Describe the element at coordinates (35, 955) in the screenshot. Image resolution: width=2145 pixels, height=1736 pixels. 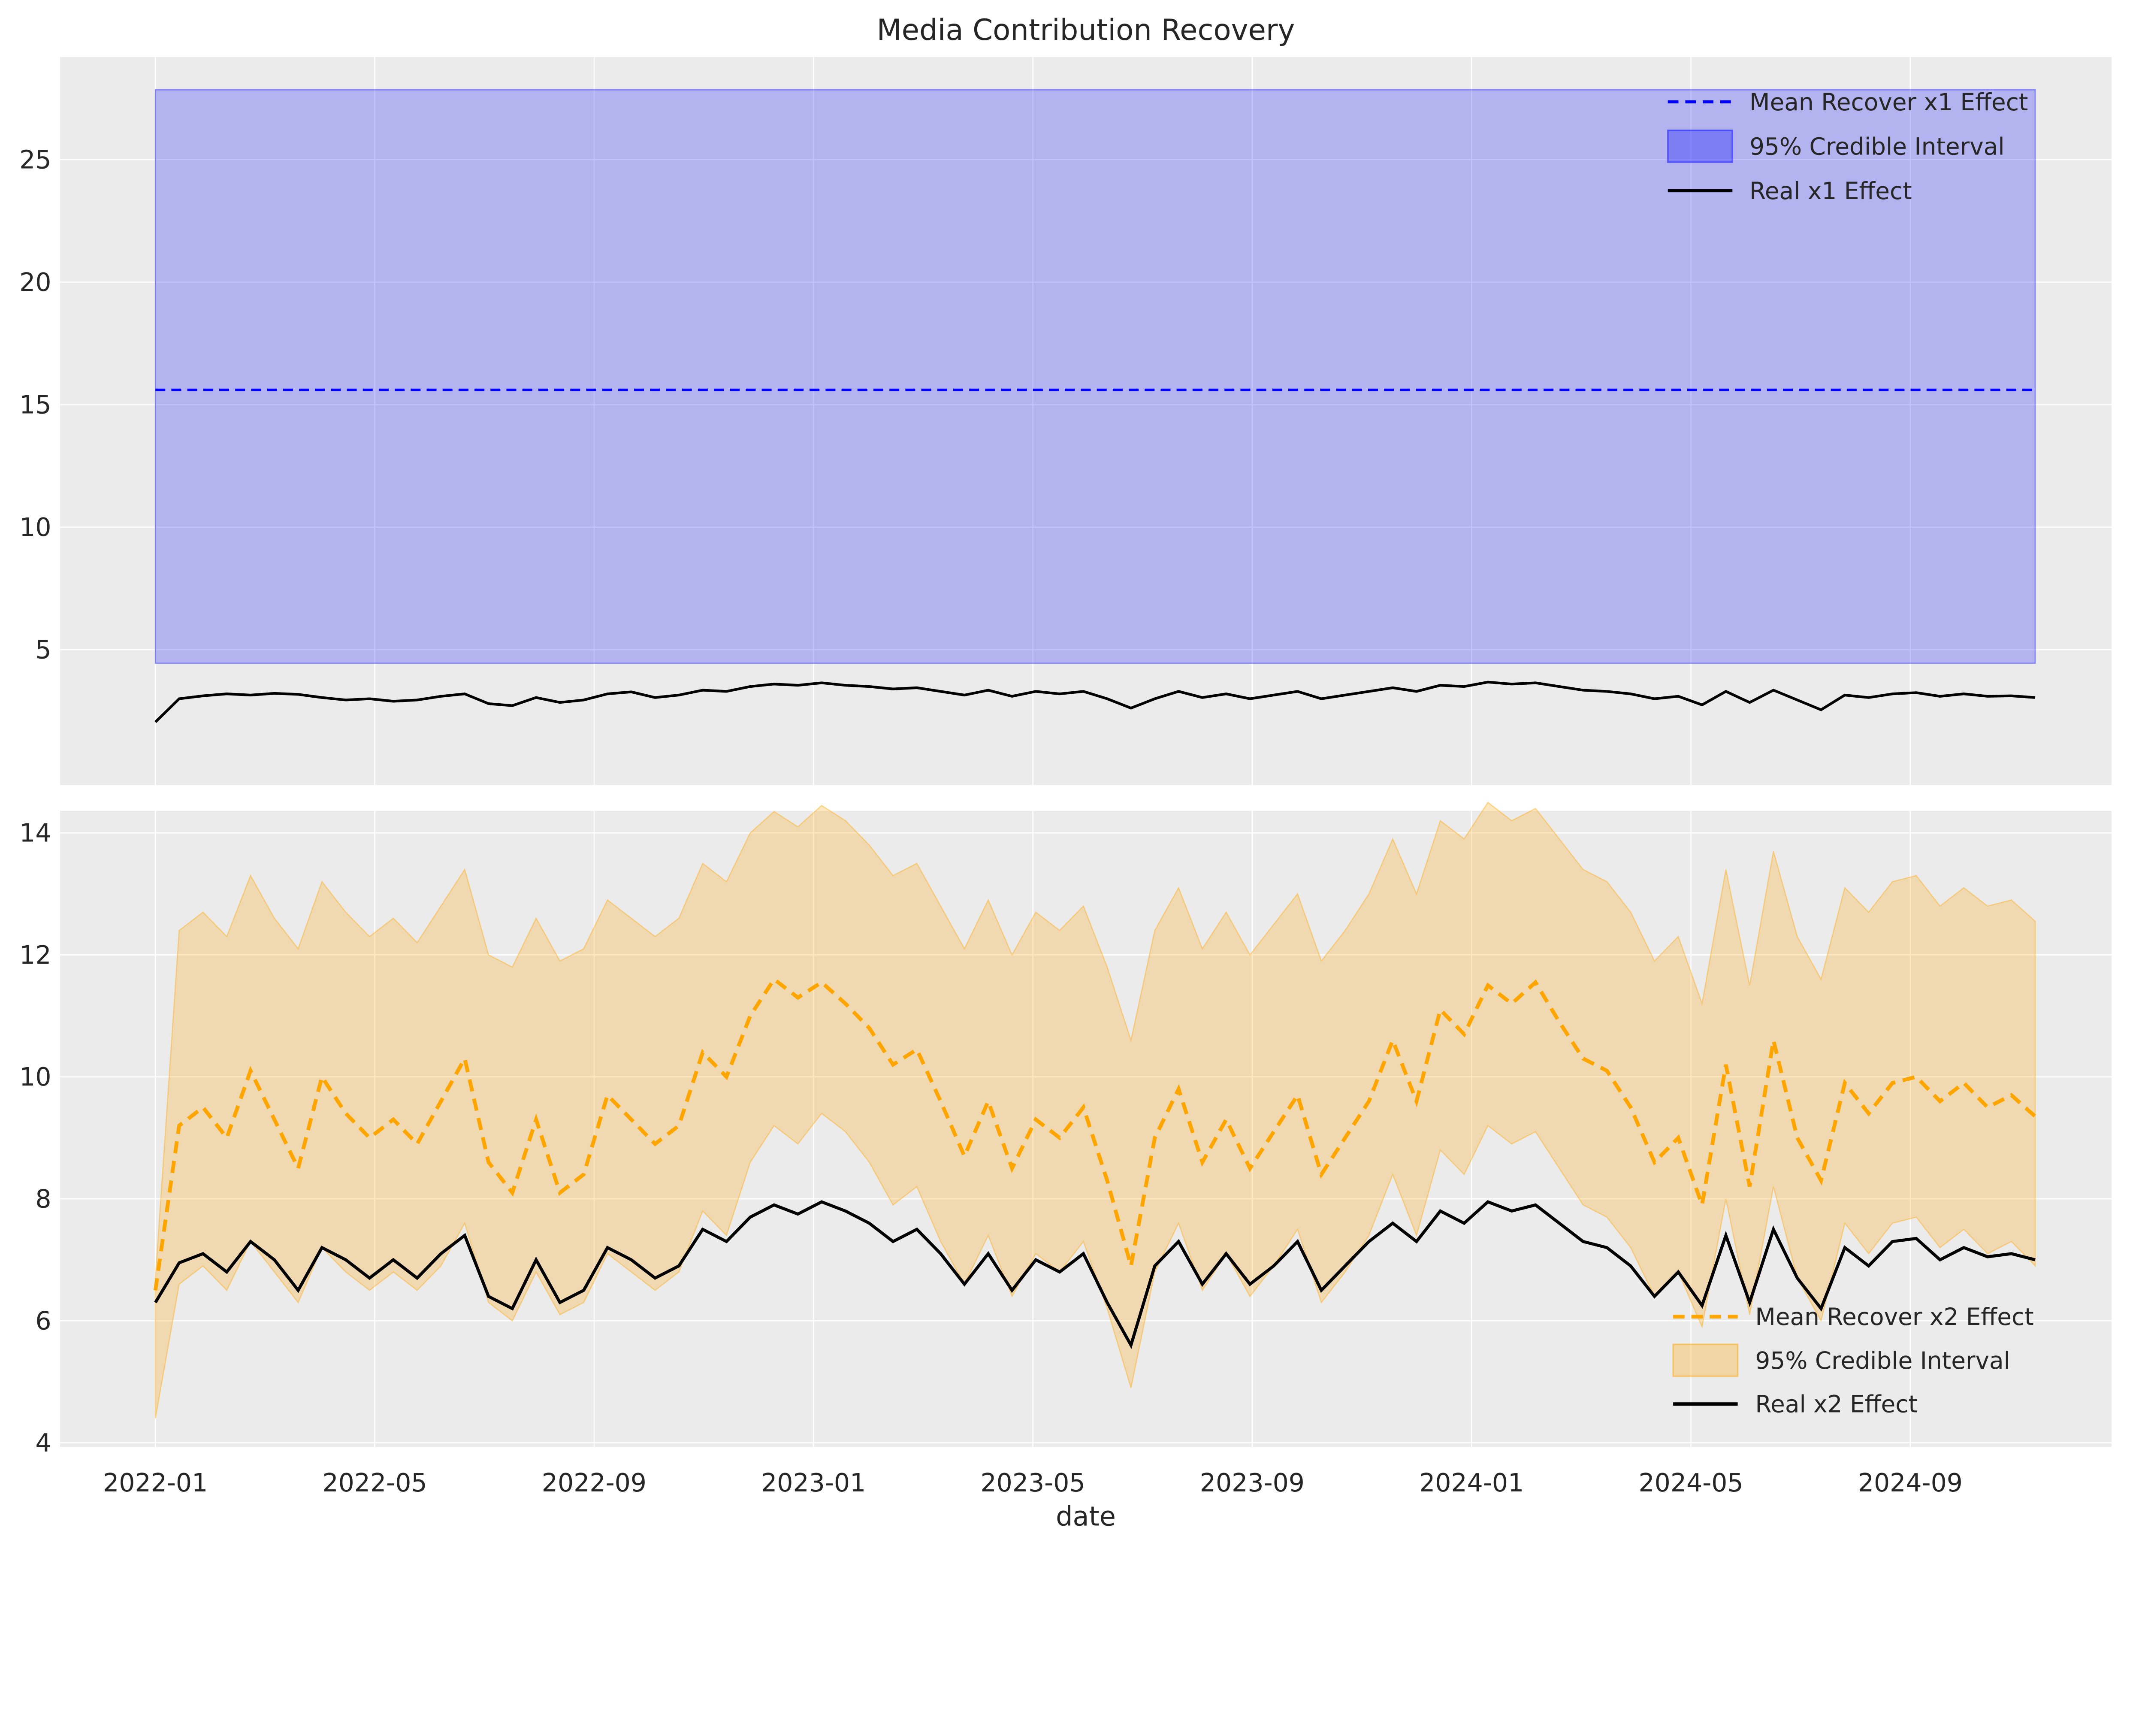
I see `ytick-label: 12` at that location.